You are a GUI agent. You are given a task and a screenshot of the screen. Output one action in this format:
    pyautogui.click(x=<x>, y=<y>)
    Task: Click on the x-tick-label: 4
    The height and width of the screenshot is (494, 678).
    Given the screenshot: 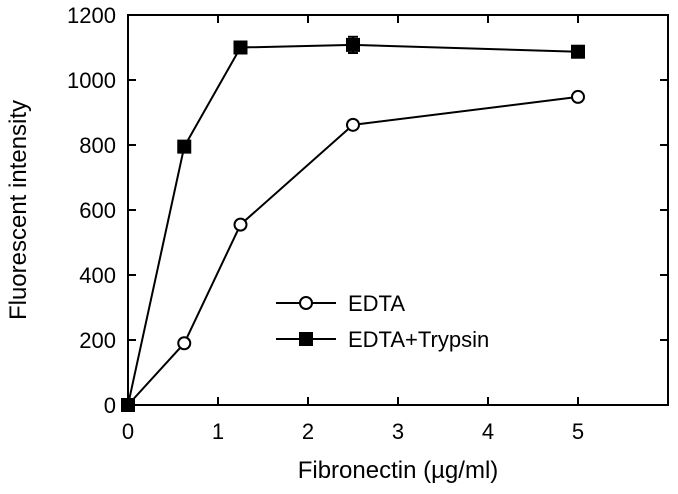 What is the action you would take?
    pyautogui.click(x=488, y=431)
    